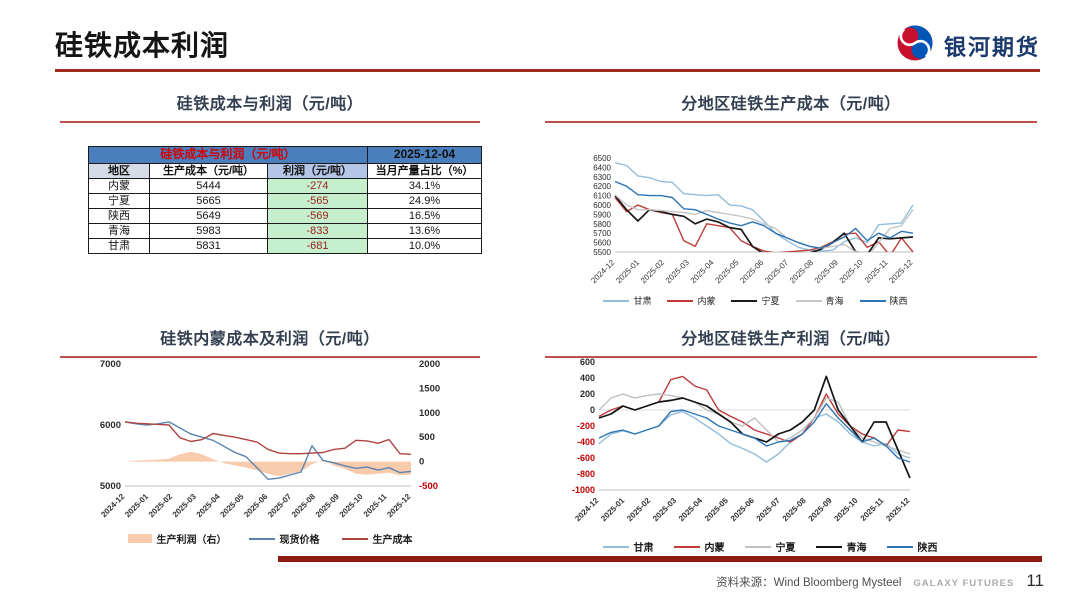 The width and height of the screenshot is (1080, 608). I want to click on svg-text: 2025-06, so click(743, 510).